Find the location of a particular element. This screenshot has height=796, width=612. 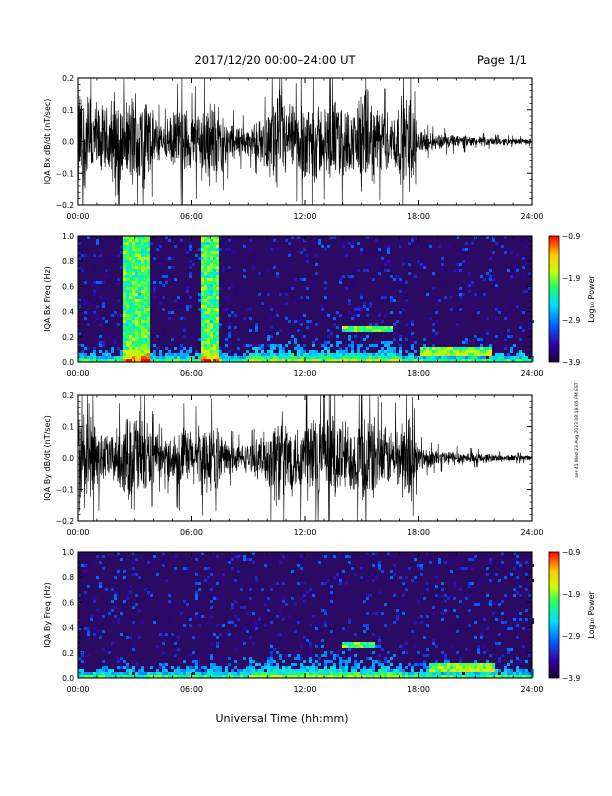

spectrogram-background is located at coordinates (305, 615).